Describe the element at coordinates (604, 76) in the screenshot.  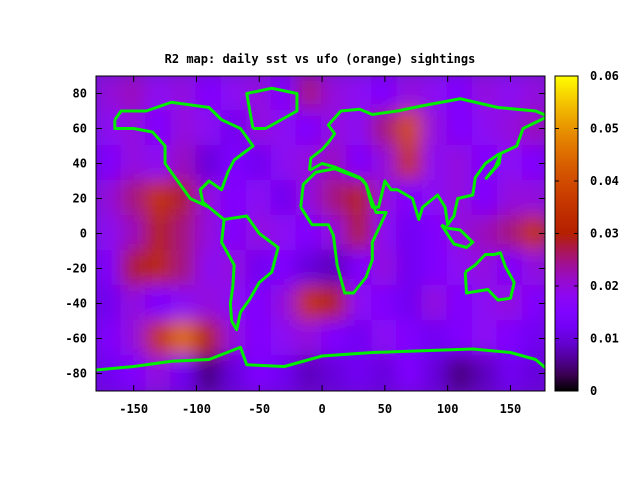
I see `colorbar-tick-label: 0.06` at that location.